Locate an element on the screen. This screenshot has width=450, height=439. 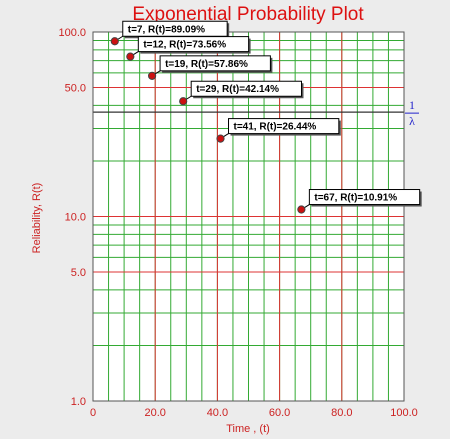
data-label: t=29, R(t)=42.14% is located at coordinates (237, 89).